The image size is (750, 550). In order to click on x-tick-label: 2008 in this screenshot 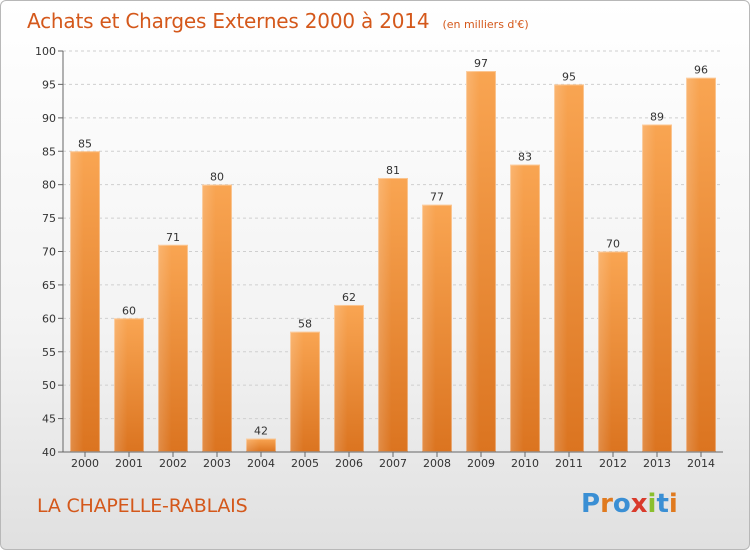, I will do `click(437, 463)`.